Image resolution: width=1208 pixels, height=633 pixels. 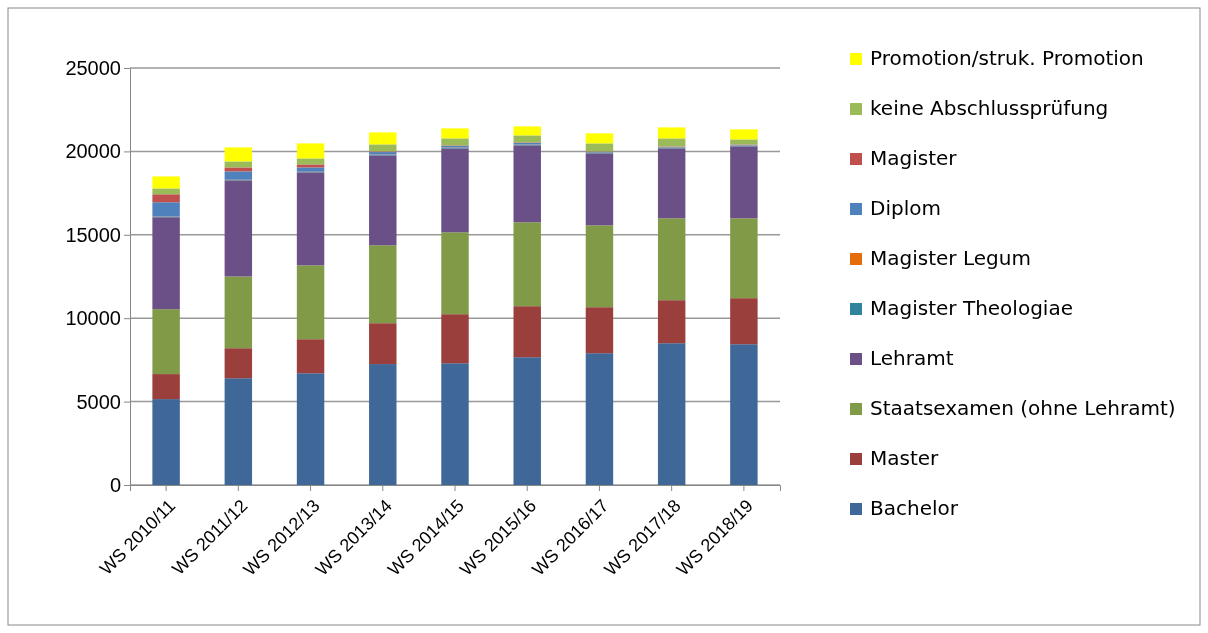 I want to click on y-tick-label: 10000, so click(x=93, y=318).